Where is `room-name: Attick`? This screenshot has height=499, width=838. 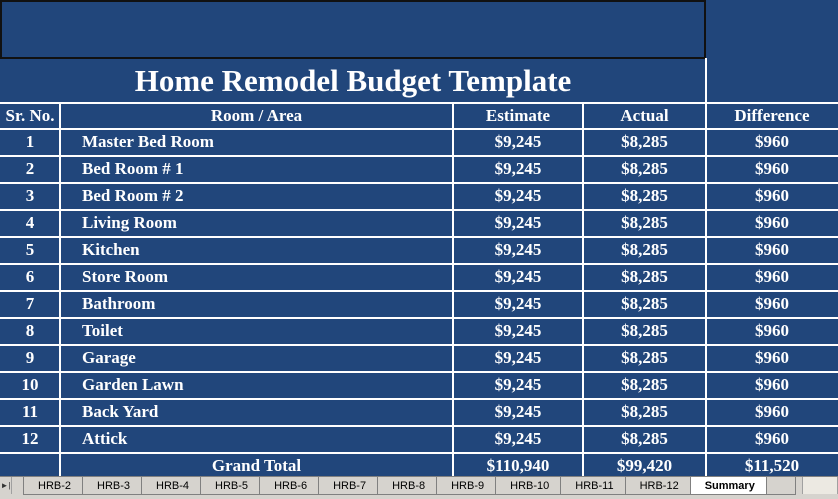
room-name: Attick is located at coordinates (105, 438).